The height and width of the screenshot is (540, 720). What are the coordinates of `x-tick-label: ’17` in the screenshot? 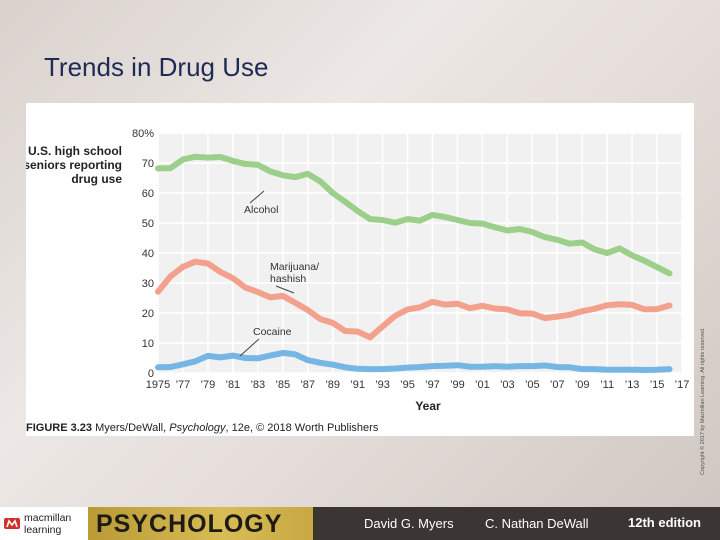 It's located at (682, 385).